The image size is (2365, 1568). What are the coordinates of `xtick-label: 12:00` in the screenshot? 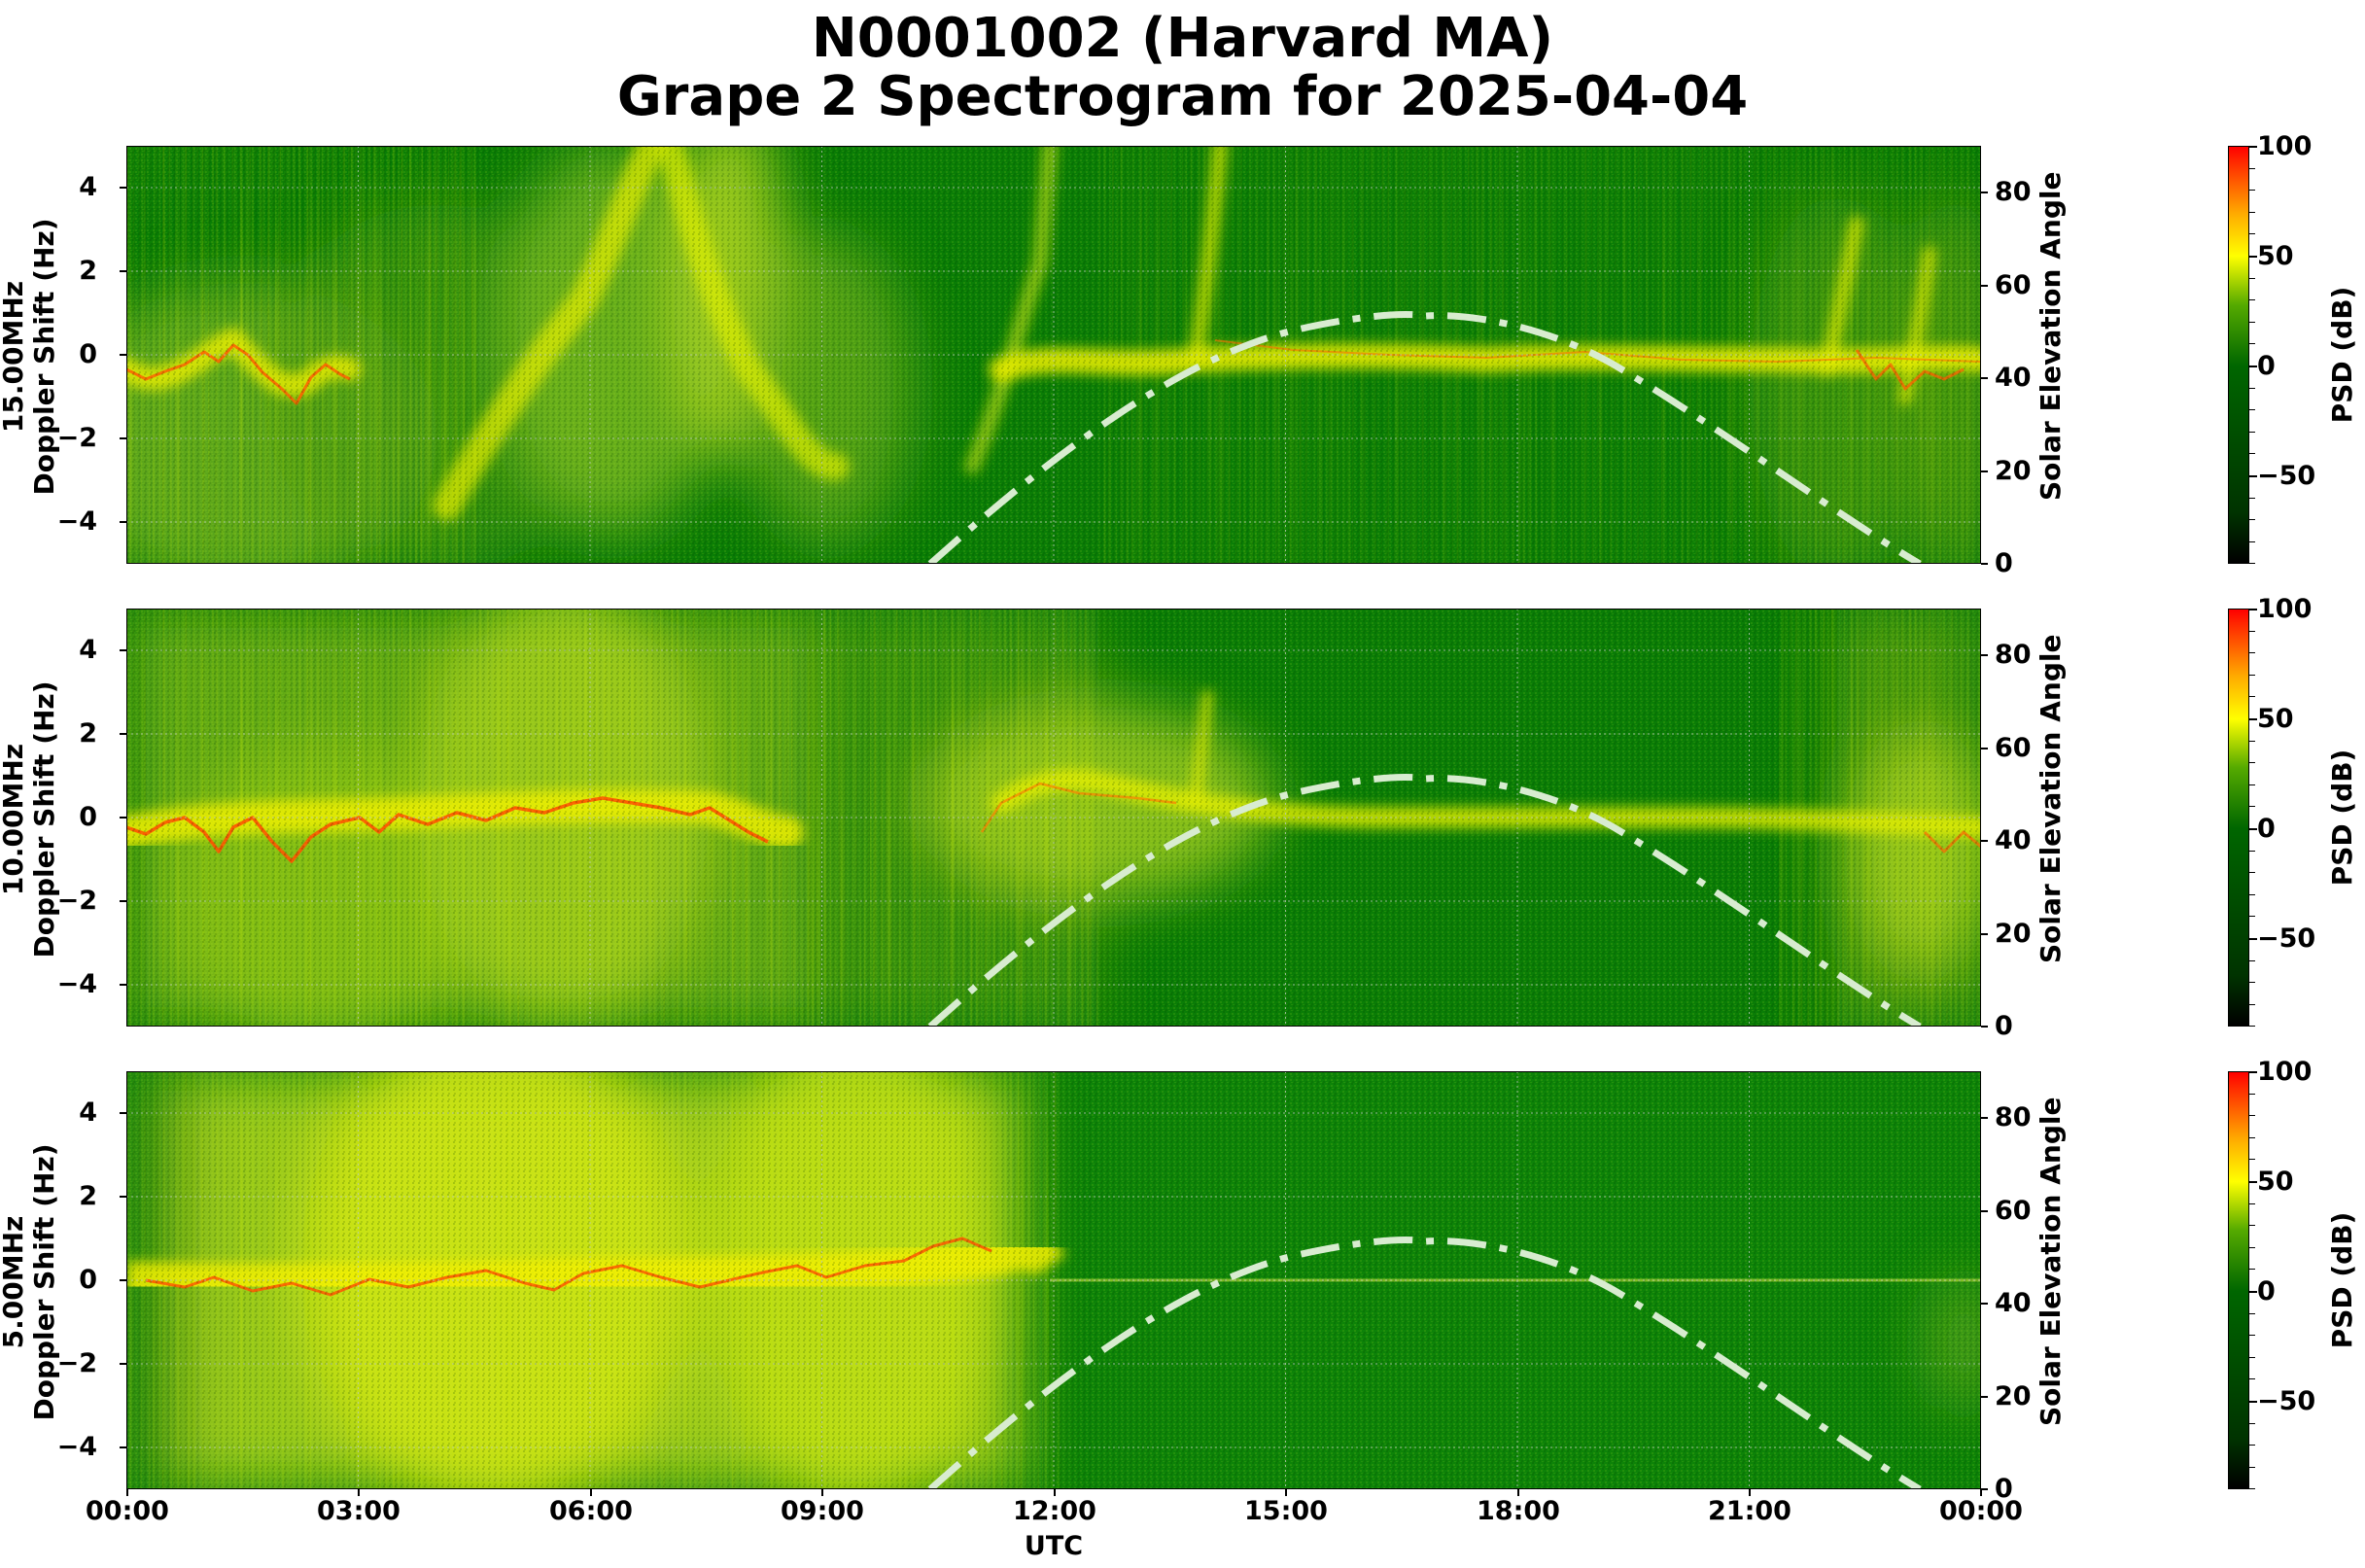 It's located at (1054, 1511).